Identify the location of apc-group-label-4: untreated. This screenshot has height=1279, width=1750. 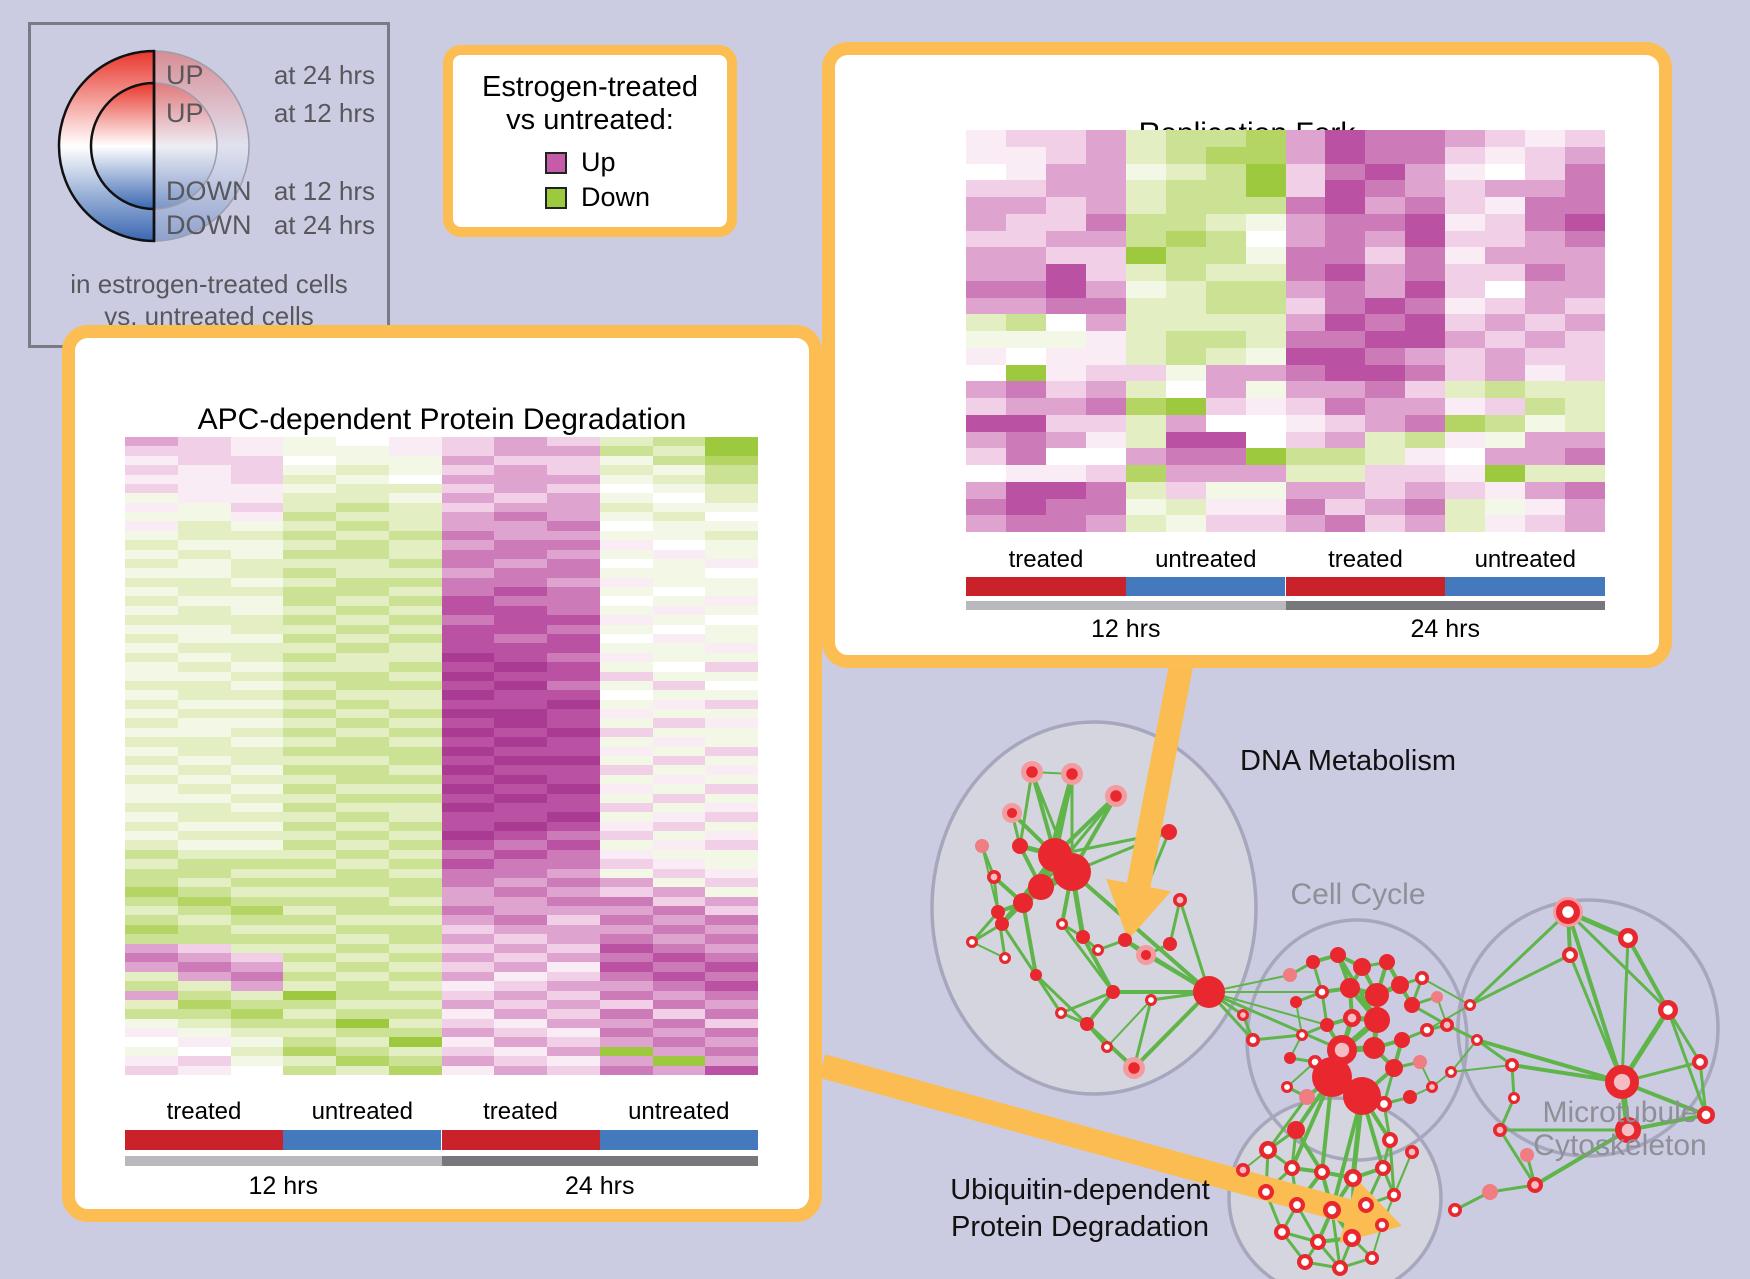
(679, 1111).